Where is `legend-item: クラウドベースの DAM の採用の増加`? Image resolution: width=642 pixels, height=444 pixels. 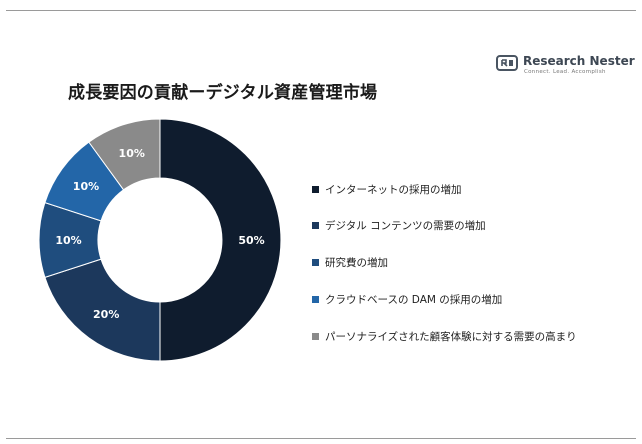
legend-item: クラウドベースの DAM の採用の増加 is located at coordinates (407, 299).